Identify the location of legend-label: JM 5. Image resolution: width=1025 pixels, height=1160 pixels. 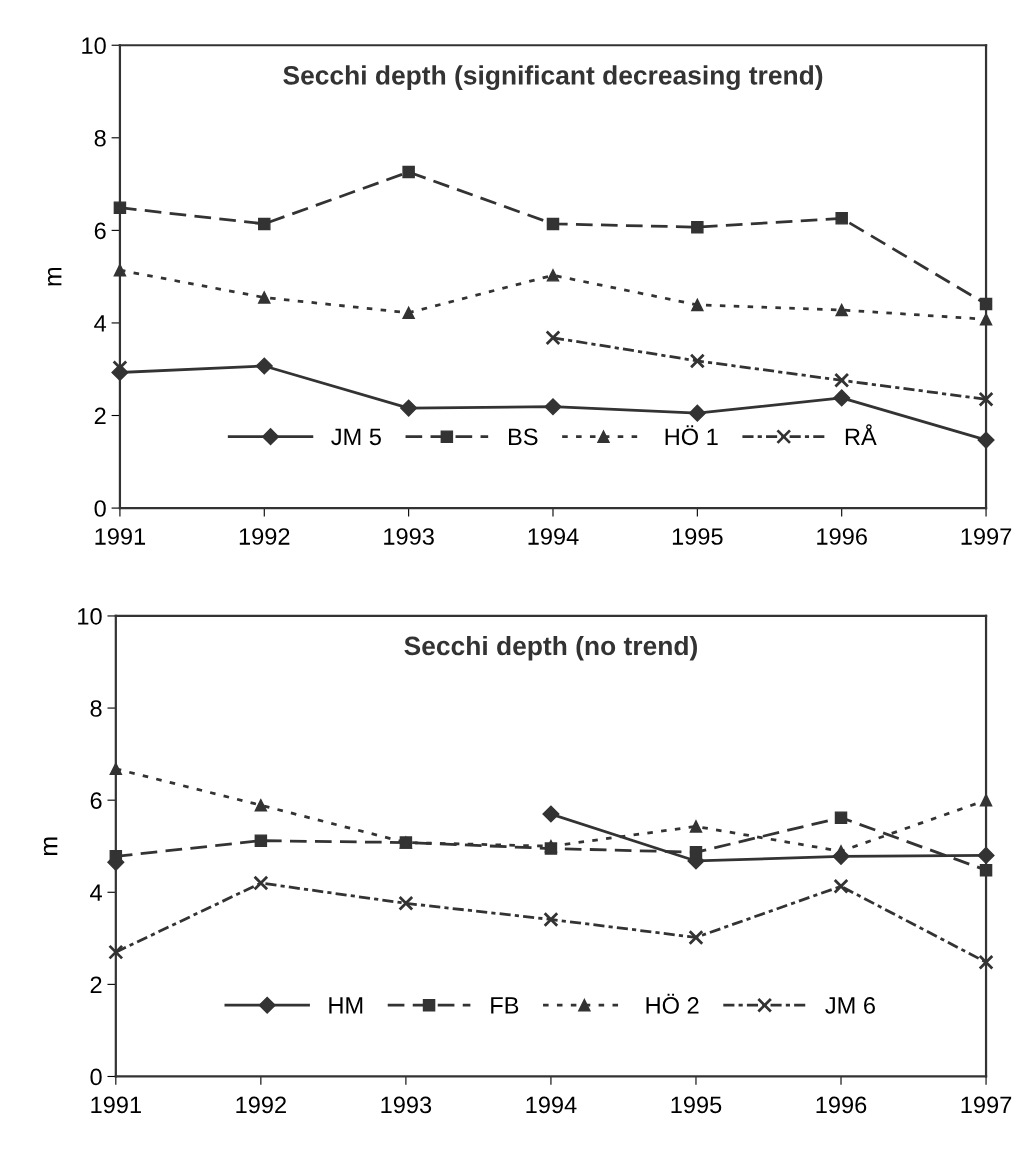
(356, 437).